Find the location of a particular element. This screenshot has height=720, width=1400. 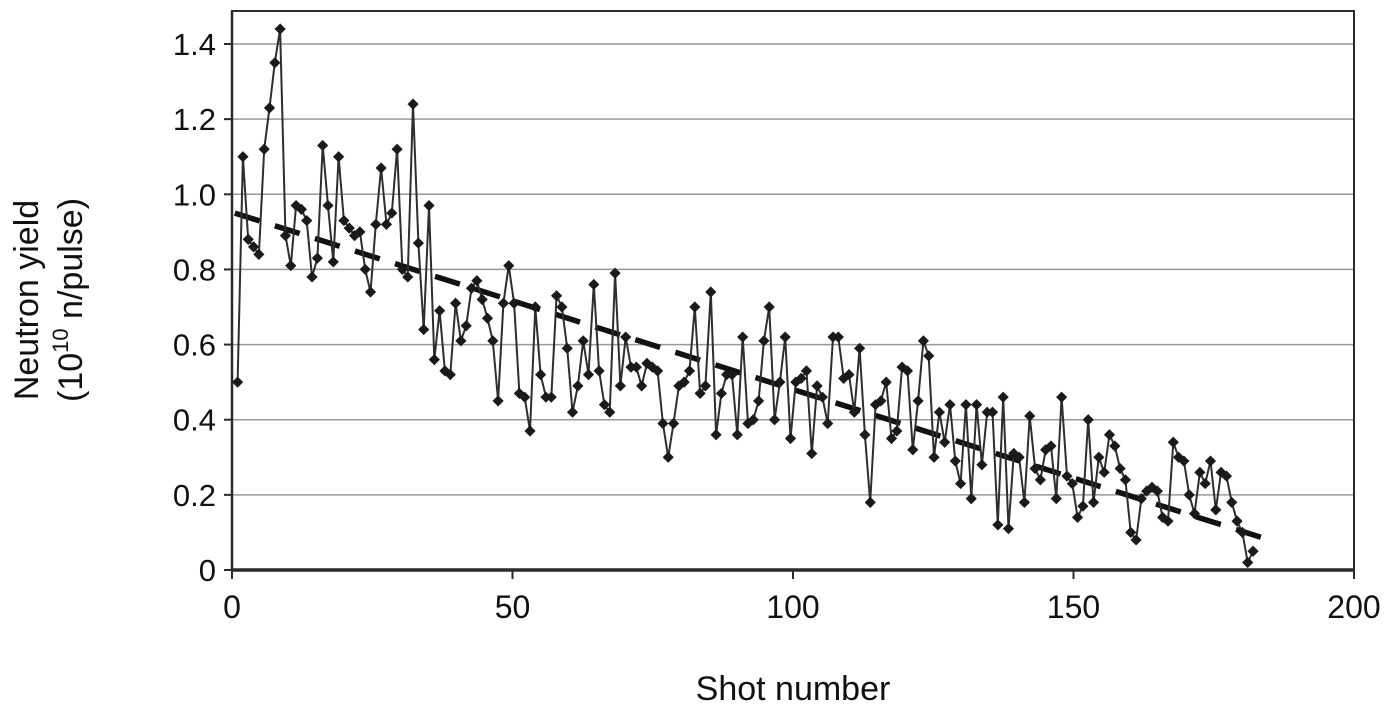

x-axis-title: Shot number is located at coordinates (793, 689).